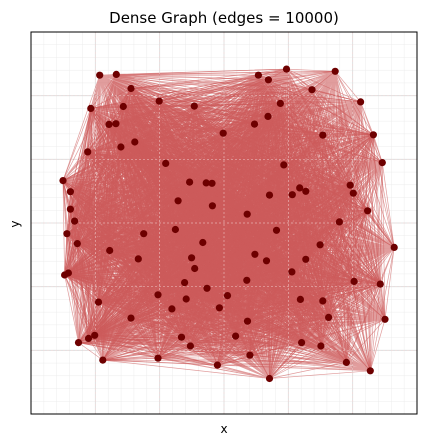 This screenshot has height=446, width=427. What do you see at coordinates (15, 223) in the screenshot?
I see `y-axis-label: y` at bounding box center [15, 223].